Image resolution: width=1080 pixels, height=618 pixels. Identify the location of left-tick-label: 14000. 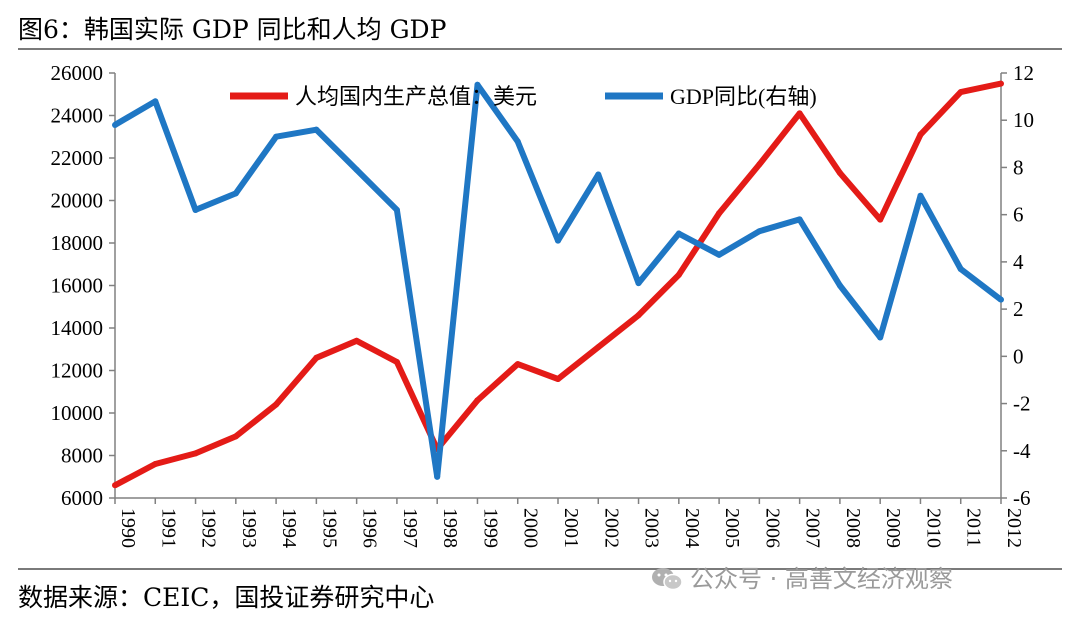
(77, 328).